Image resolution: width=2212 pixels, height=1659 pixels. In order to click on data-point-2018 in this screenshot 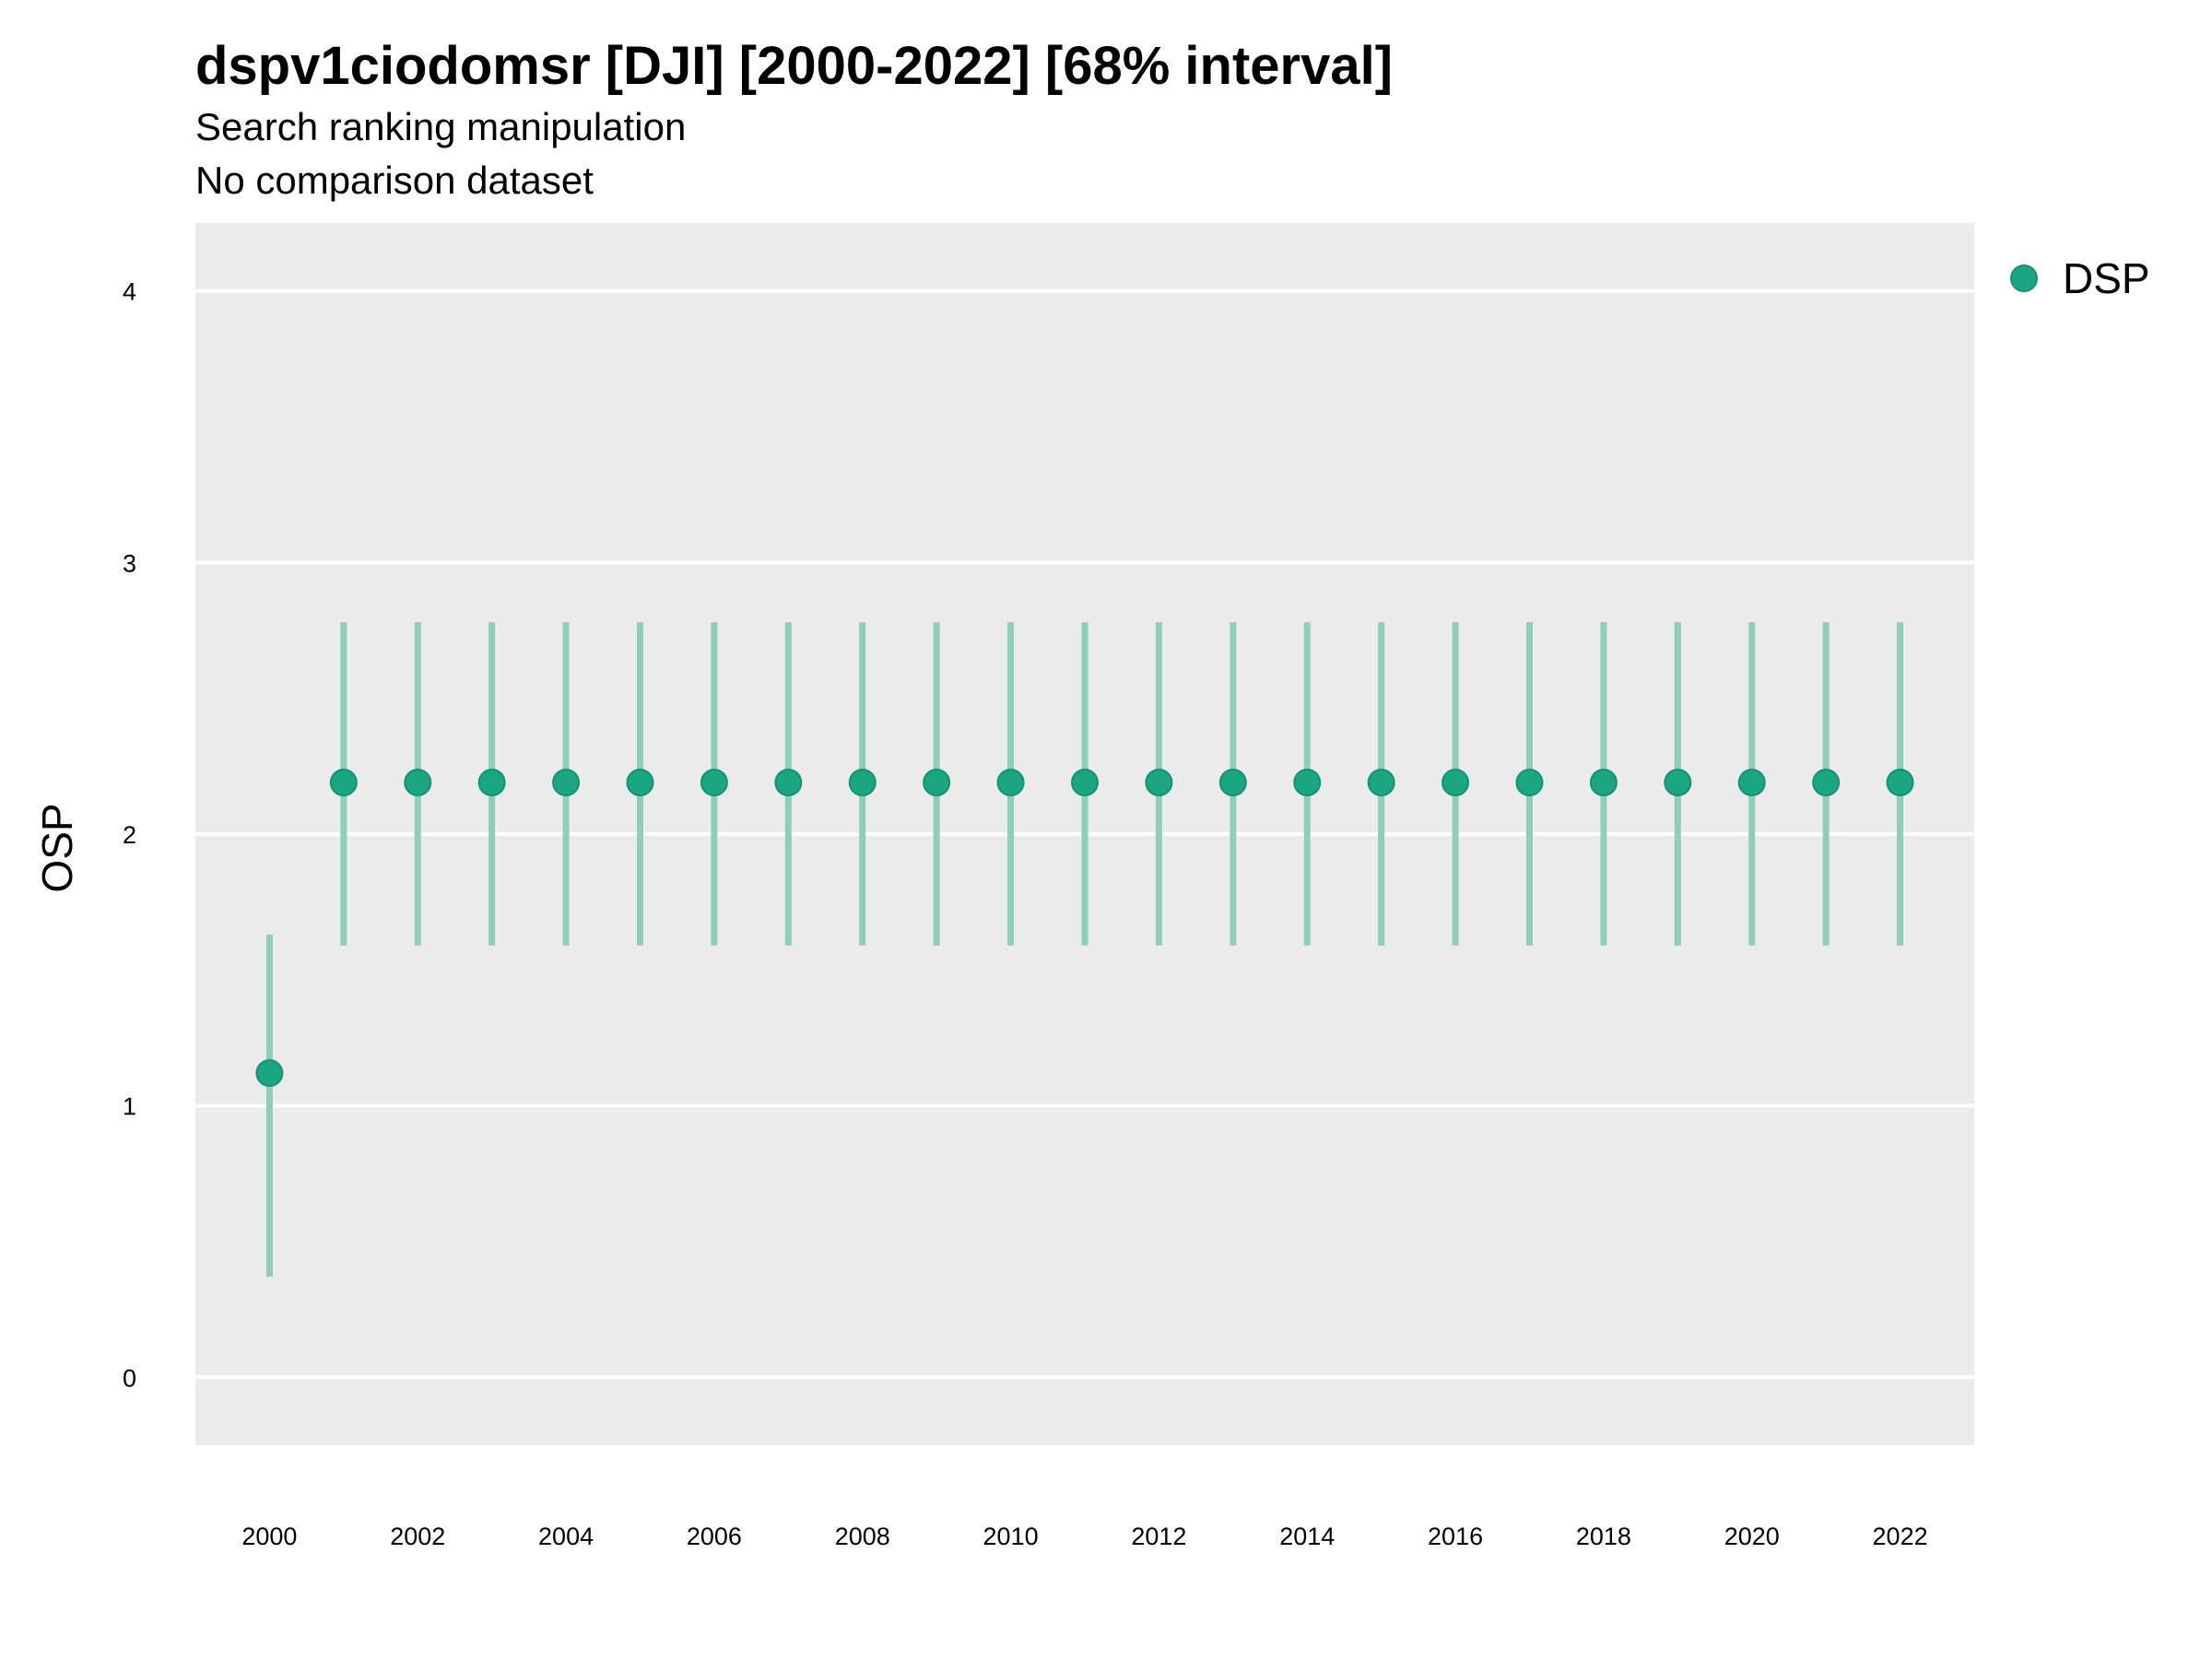, I will do `click(1603, 783)`.